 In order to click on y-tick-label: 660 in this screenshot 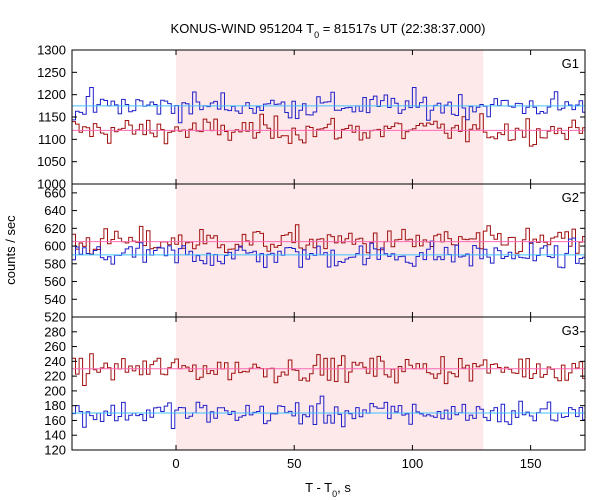, I will do `click(55, 192)`.